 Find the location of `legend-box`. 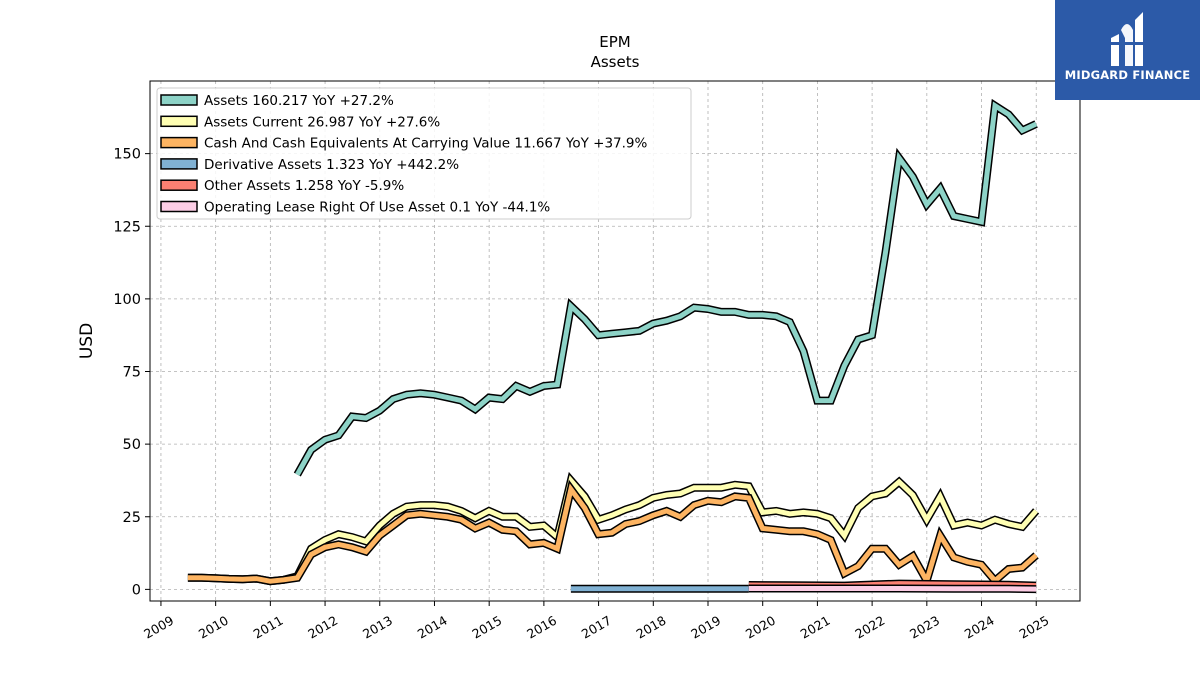

legend-box is located at coordinates (424, 153).